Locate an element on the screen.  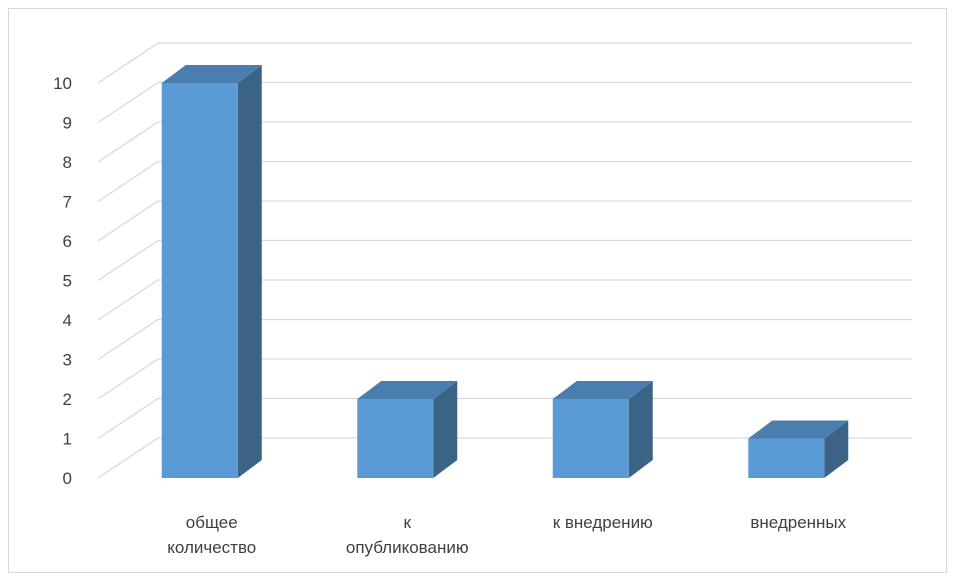
x-category-label: внедренных is located at coordinates (798, 522).